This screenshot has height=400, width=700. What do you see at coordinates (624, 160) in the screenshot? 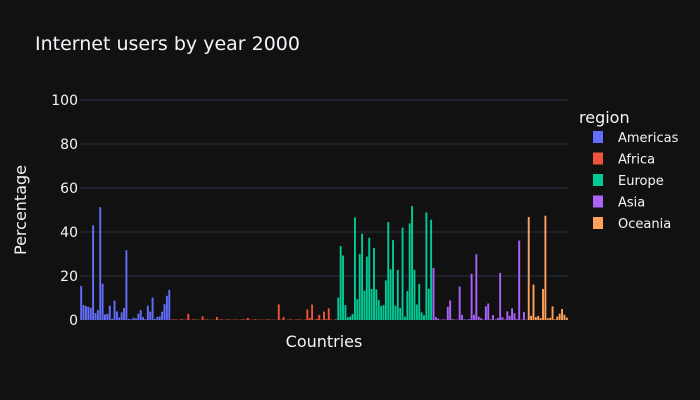
I see `legend-item-africa: Africa` at bounding box center [624, 160].